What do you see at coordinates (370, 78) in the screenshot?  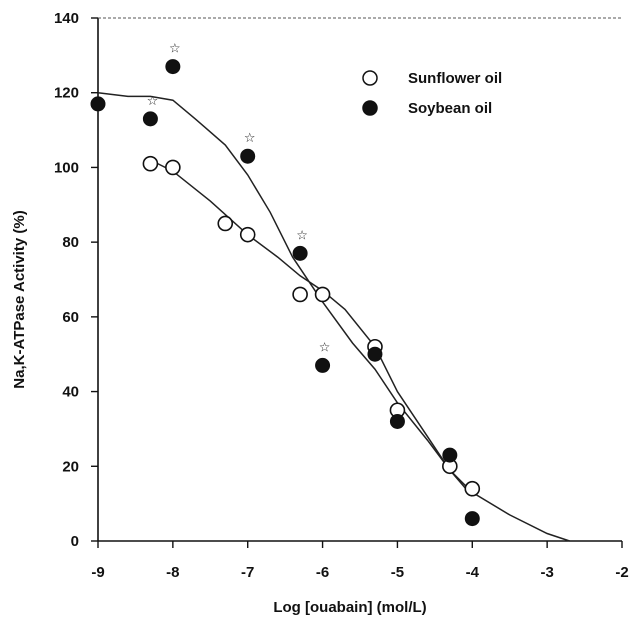 I see `legend-marker-sunflower` at bounding box center [370, 78].